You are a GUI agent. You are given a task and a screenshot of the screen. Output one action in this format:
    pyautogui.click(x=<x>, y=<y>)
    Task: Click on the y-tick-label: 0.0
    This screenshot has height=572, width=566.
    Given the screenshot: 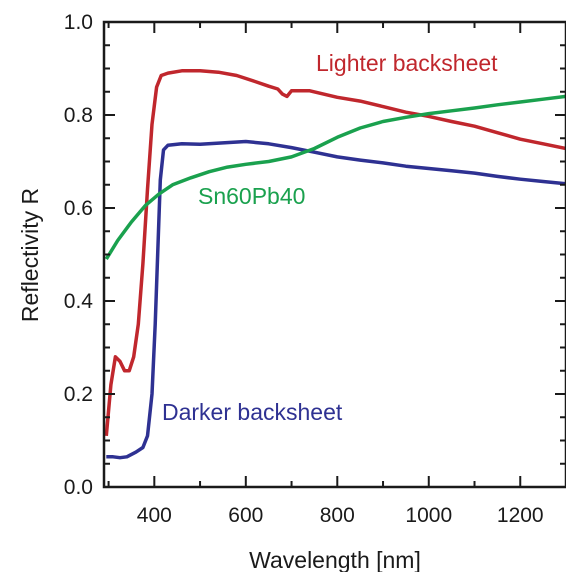 What is the action you would take?
    pyautogui.click(x=78, y=487)
    